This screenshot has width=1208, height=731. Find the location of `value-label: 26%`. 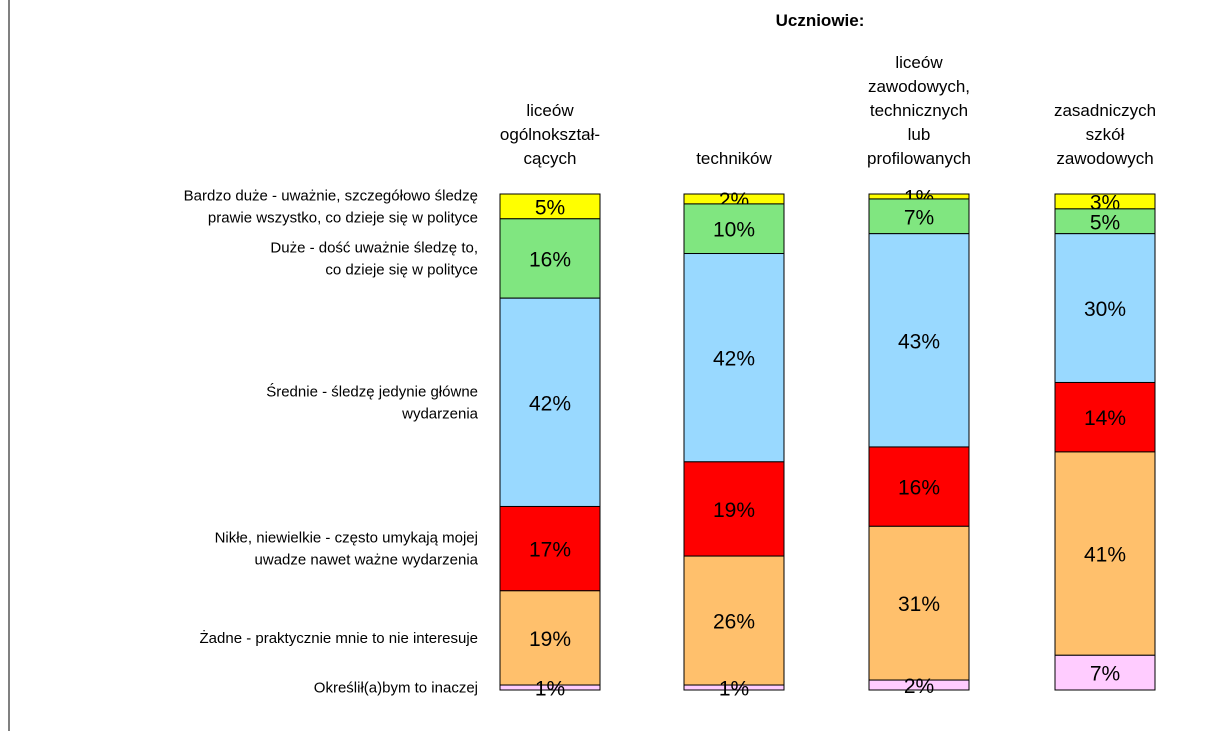

value-label: 26% is located at coordinates (734, 622).